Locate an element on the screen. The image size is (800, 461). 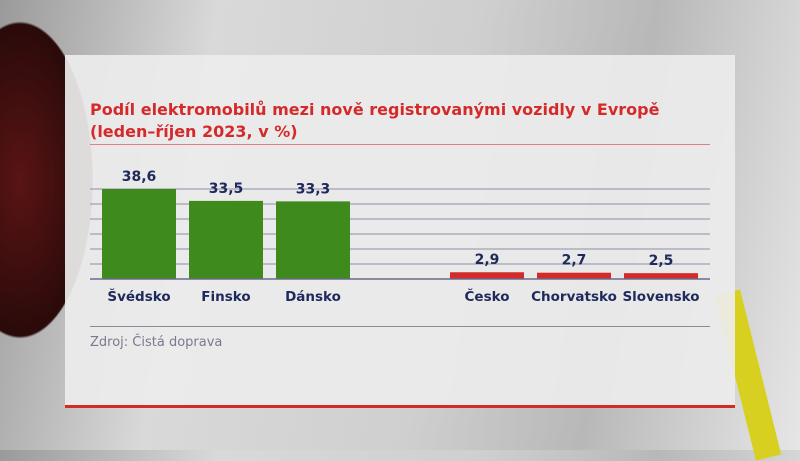
footer-divider is located at coordinates (400, 326).